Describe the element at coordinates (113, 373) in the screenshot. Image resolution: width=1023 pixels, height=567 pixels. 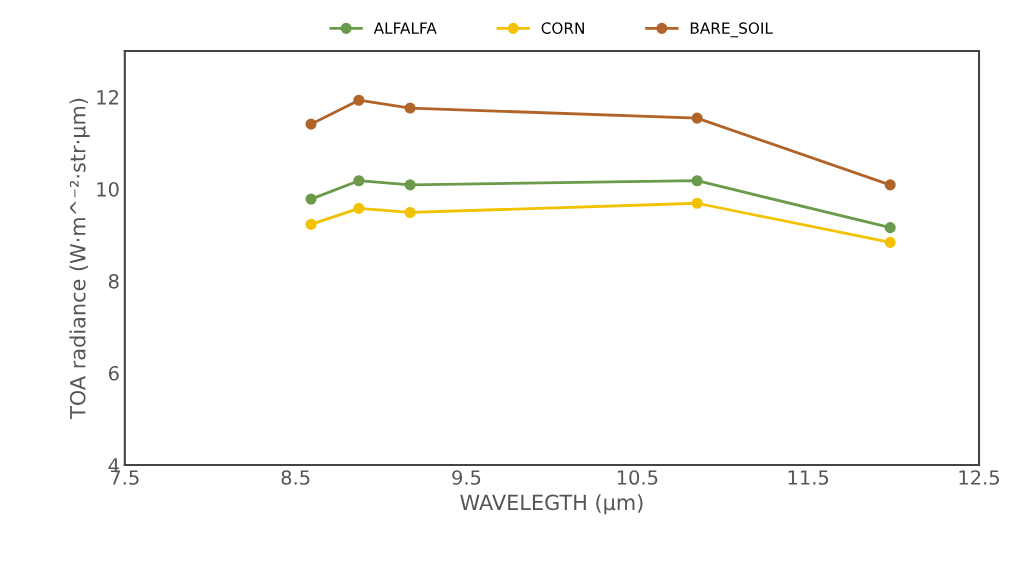
I see `y-tick-label: 6` at that location.